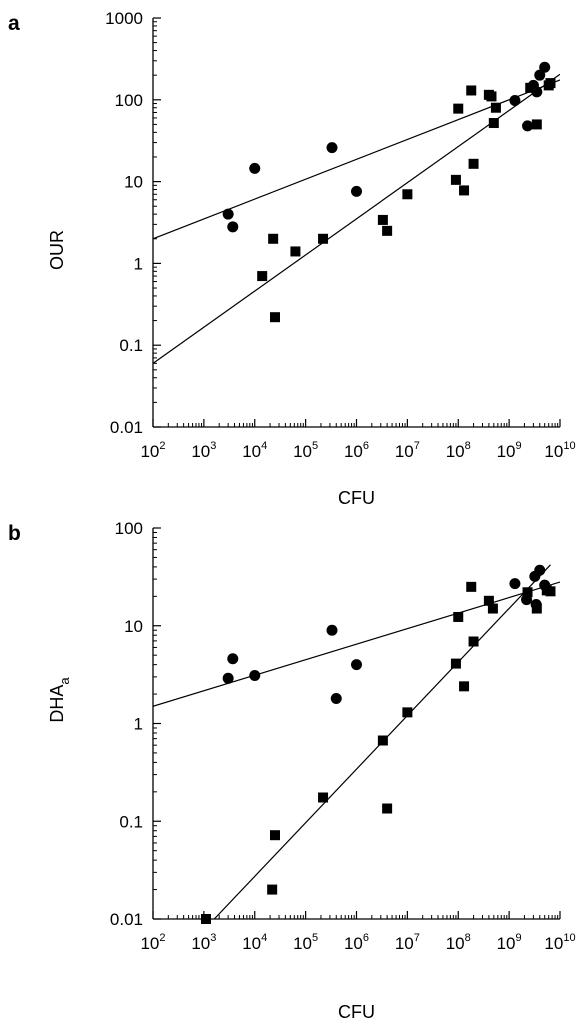  What do you see at coordinates (458, 942) in the screenshot?
I see `x-tick-label: 10⁸` at bounding box center [458, 942].